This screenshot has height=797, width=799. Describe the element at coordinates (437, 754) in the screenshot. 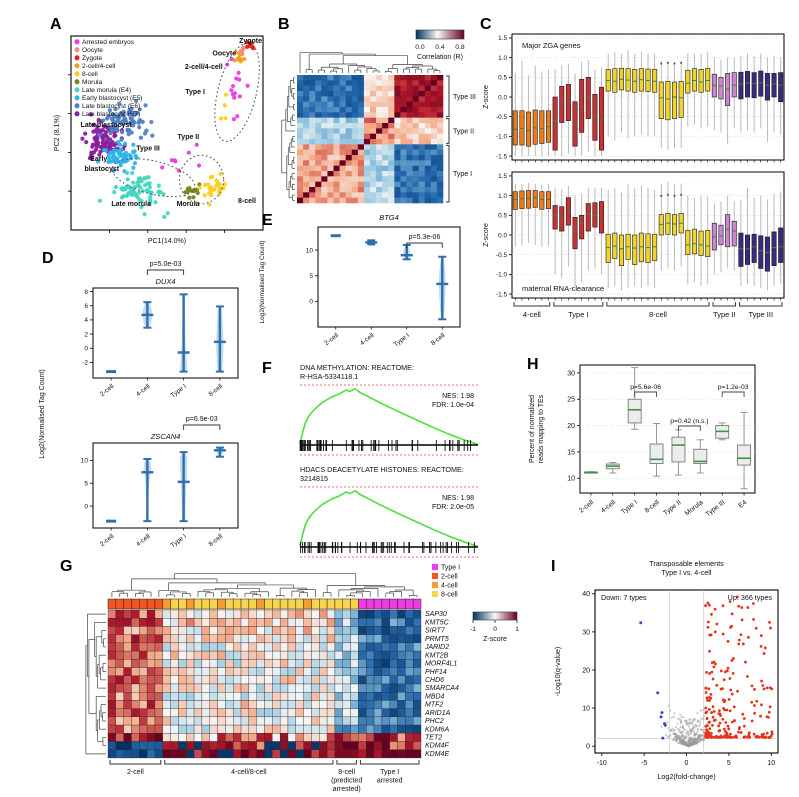

I see `g-gene-label: KDM4E` at that location.